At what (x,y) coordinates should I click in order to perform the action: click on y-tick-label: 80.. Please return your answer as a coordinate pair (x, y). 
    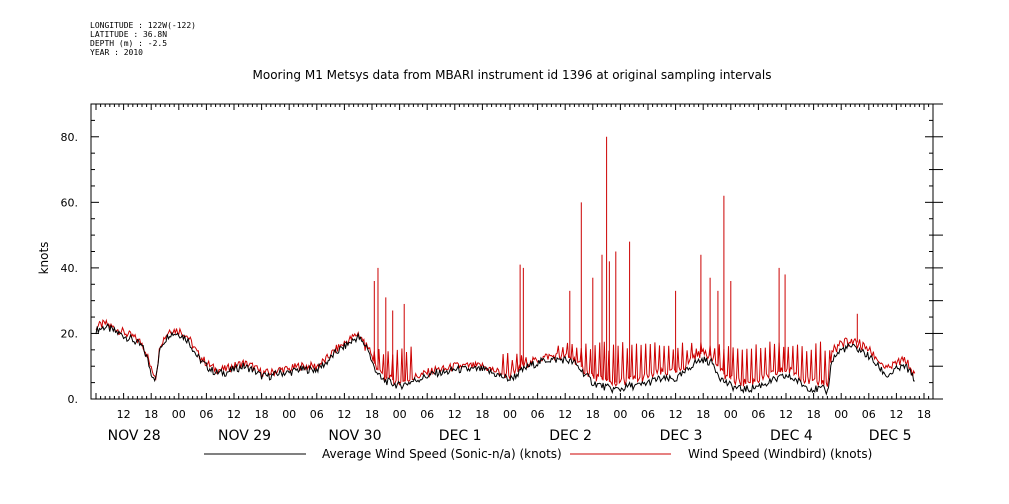
    Looking at the image, I should click on (70, 137).